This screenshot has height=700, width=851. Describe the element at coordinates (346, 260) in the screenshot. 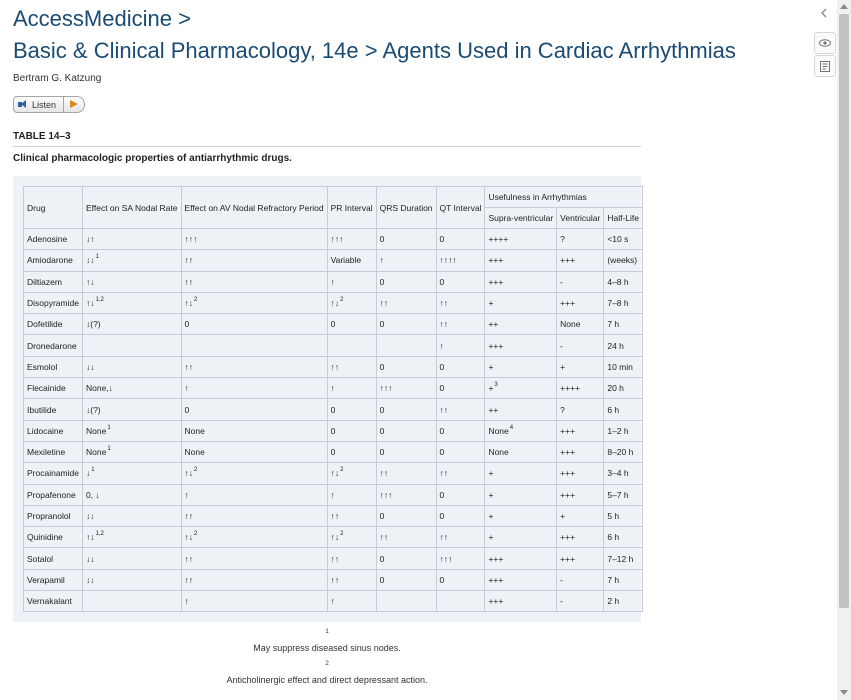

I see `cell-value: Variable` at that location.